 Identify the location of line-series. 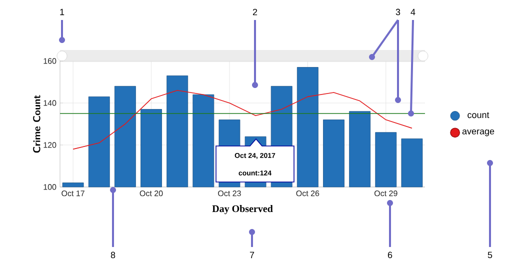
(242, 120).